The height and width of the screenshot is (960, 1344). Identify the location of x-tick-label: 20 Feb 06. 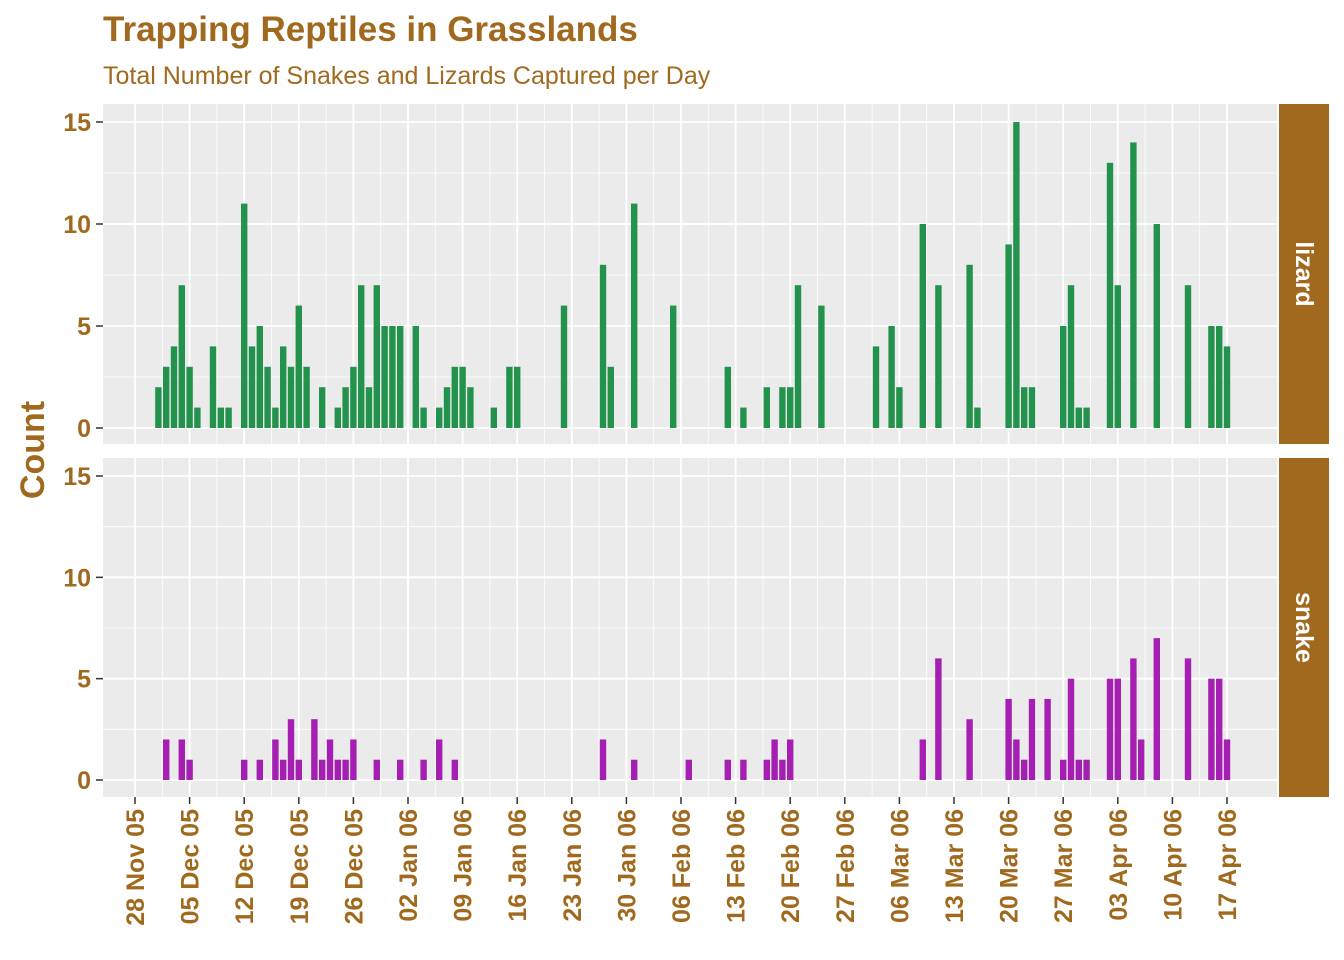
(791, 866).